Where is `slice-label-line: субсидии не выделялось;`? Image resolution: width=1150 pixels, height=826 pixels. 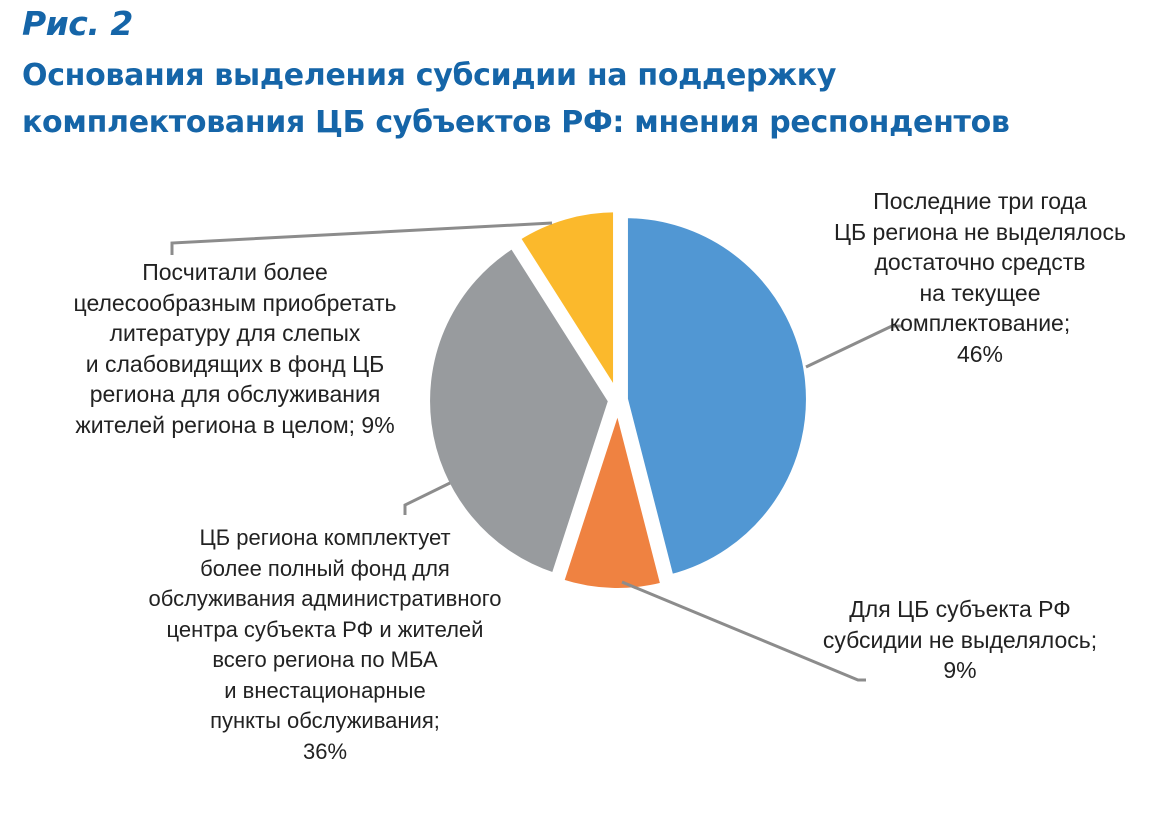
slice-label-line: субсидии не выделялось; is located at coordinates (960, 639).